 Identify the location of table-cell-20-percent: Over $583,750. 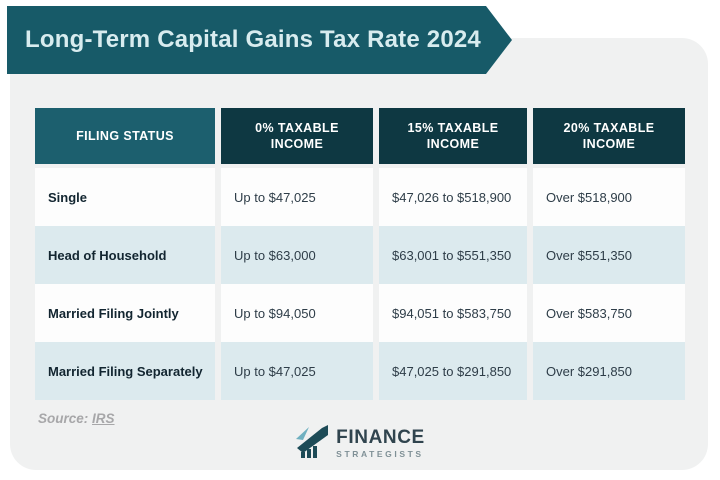
(609, 313).